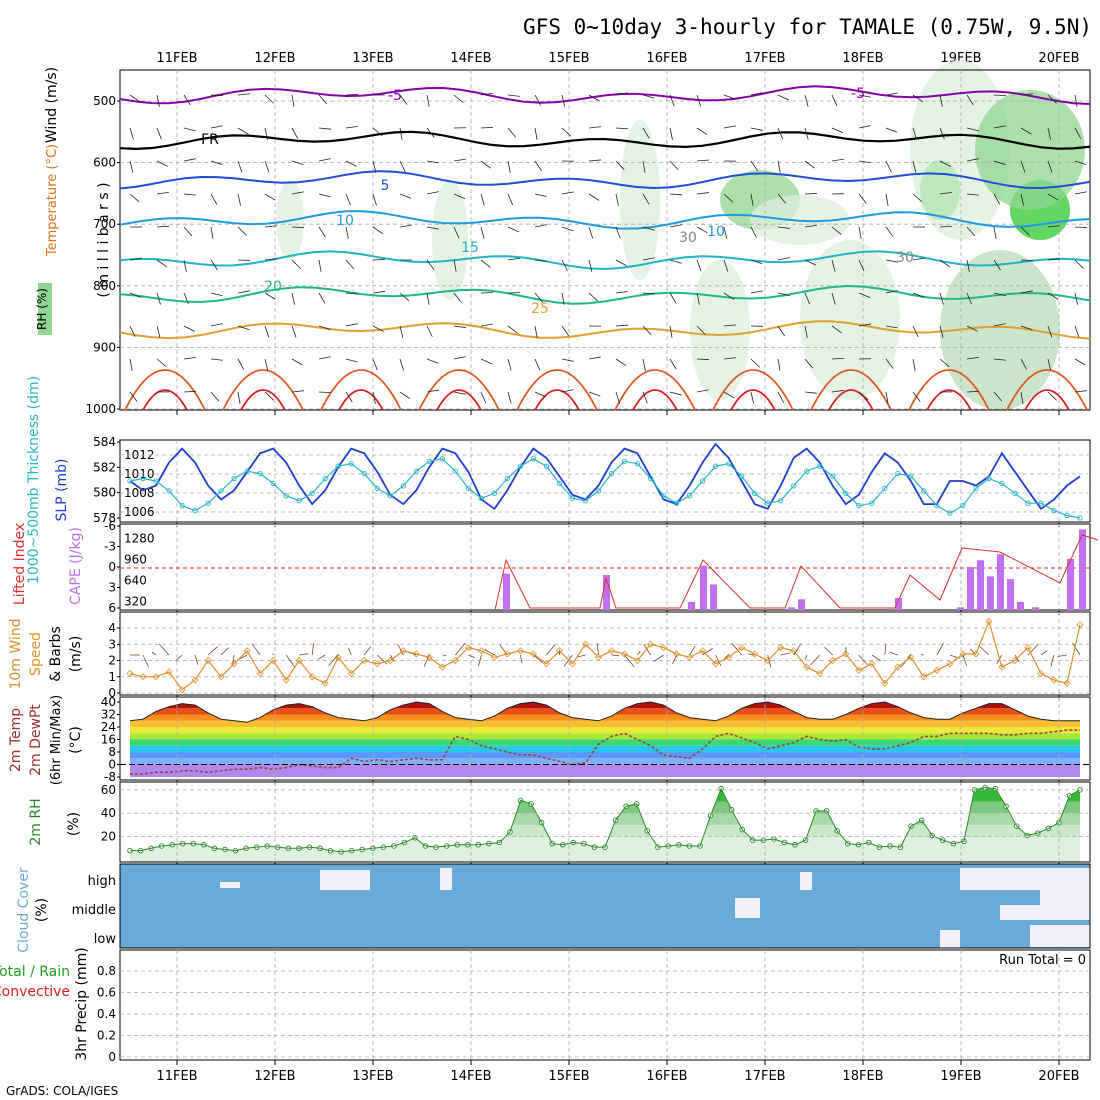 The height and width of the screenshot is (1100, 1100). Describe the element at coordinates (605, 481) in the screenshot. I see `slp-thickness-frame` at that location.